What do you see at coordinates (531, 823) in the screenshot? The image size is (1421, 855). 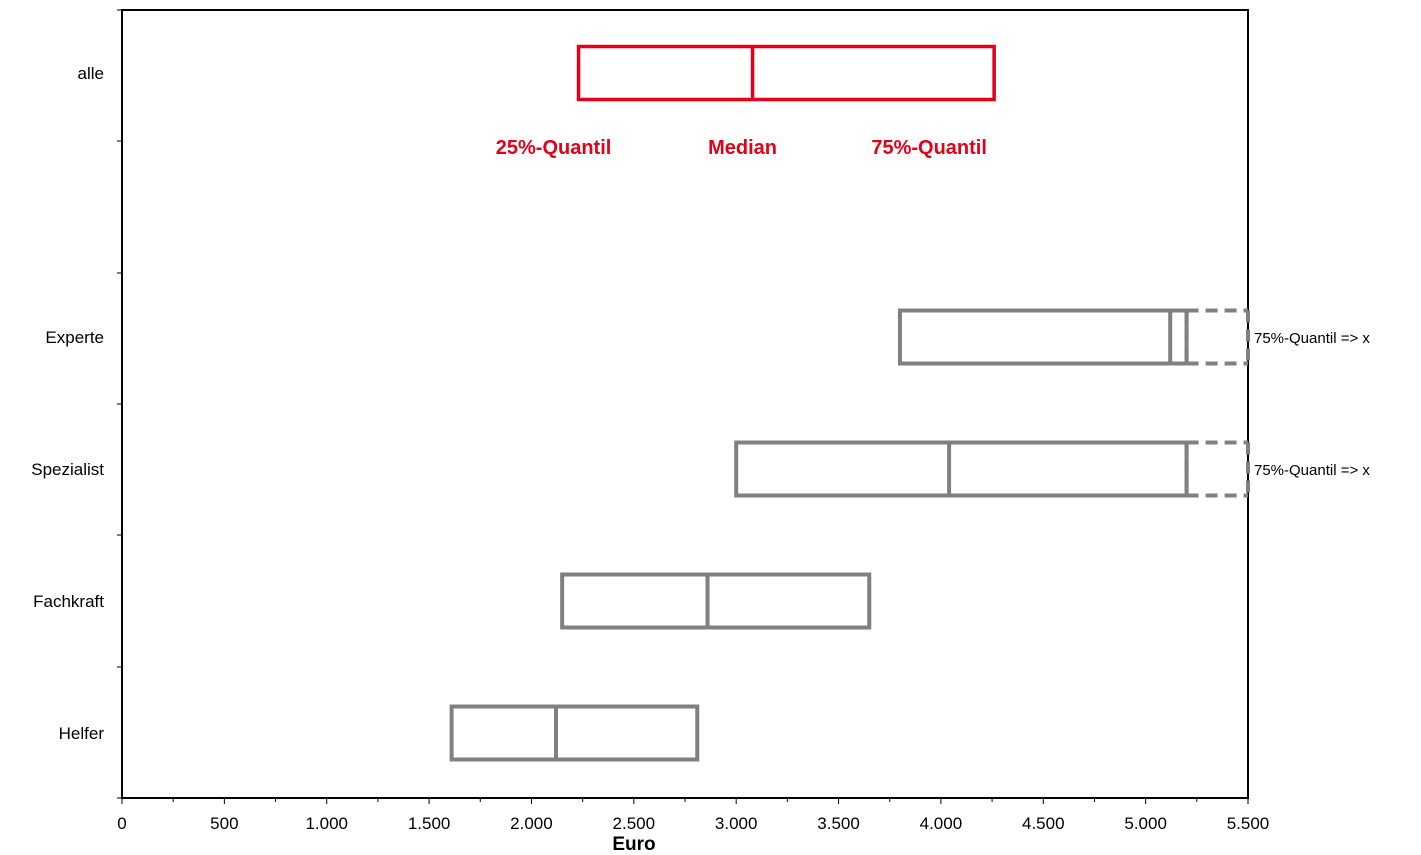 I see `x-tick-label: 2.000` at bounding box center [531, 823].